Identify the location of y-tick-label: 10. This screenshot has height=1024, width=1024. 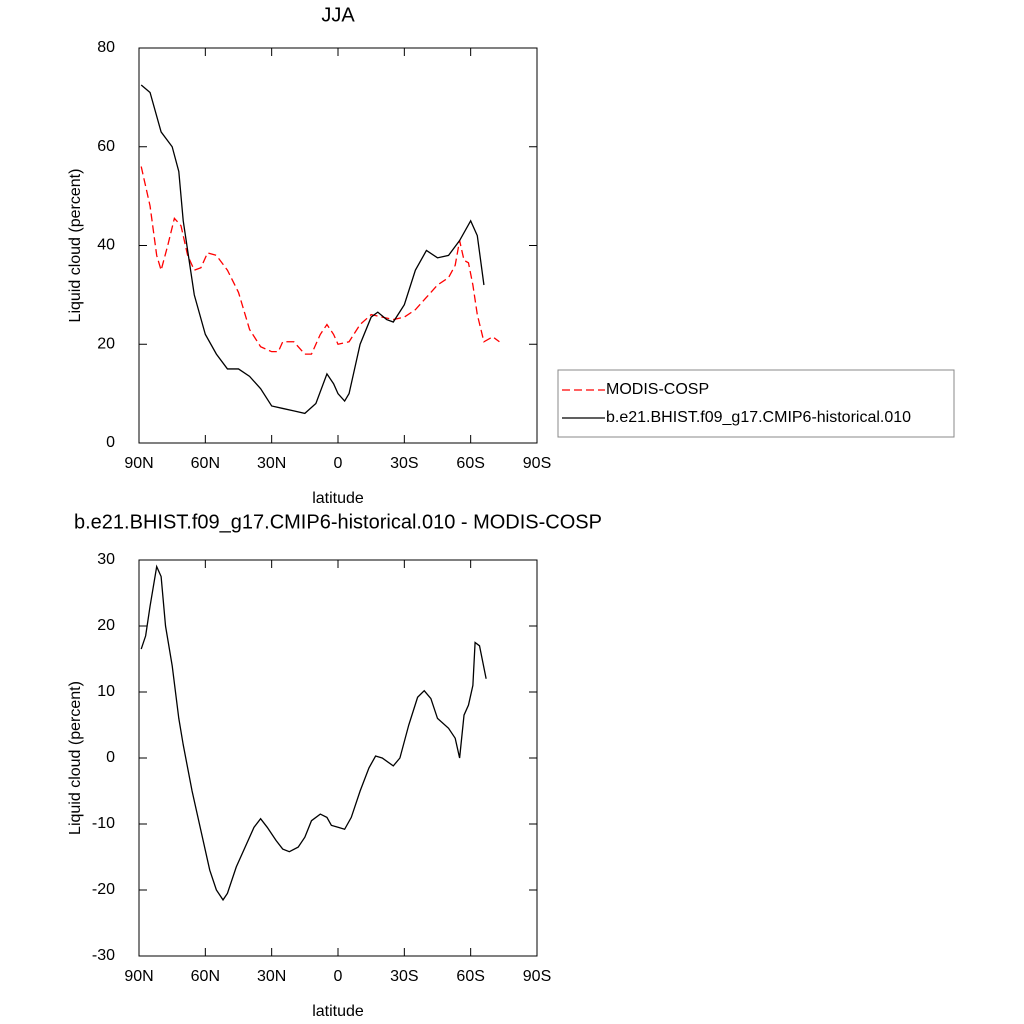
(106, 691).